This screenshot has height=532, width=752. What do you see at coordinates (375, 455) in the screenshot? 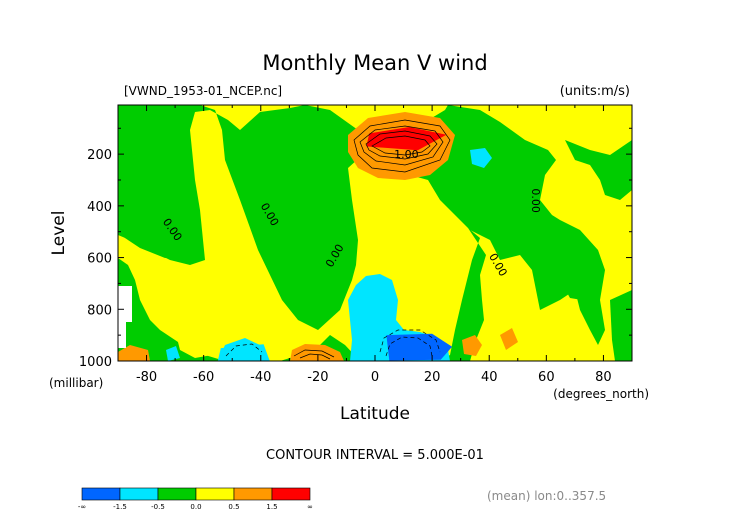
I see `contour-interval-text: CONTOUR INTERVAL = 5.000E-01` at bounding box center [375, 455].